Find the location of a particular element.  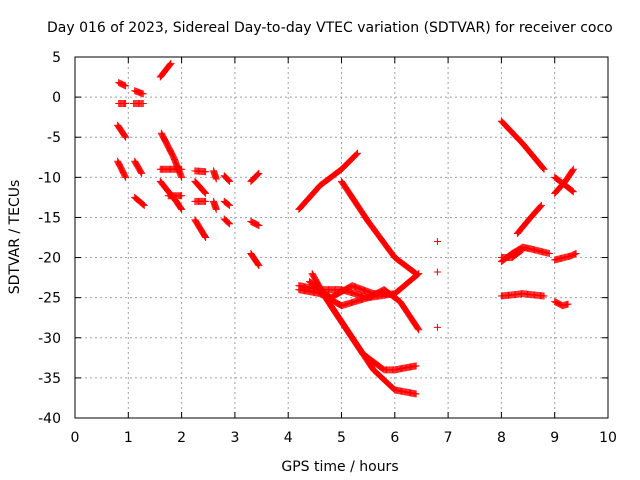

y-tick-label: -25 is located at coordinates (49, 299).